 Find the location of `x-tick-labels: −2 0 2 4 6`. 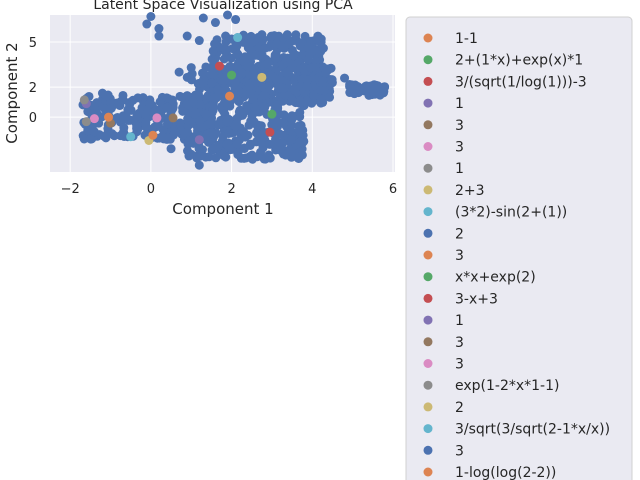

x-tick-labels: −2 0 2 4 6 is located at coordinates (229, 189).